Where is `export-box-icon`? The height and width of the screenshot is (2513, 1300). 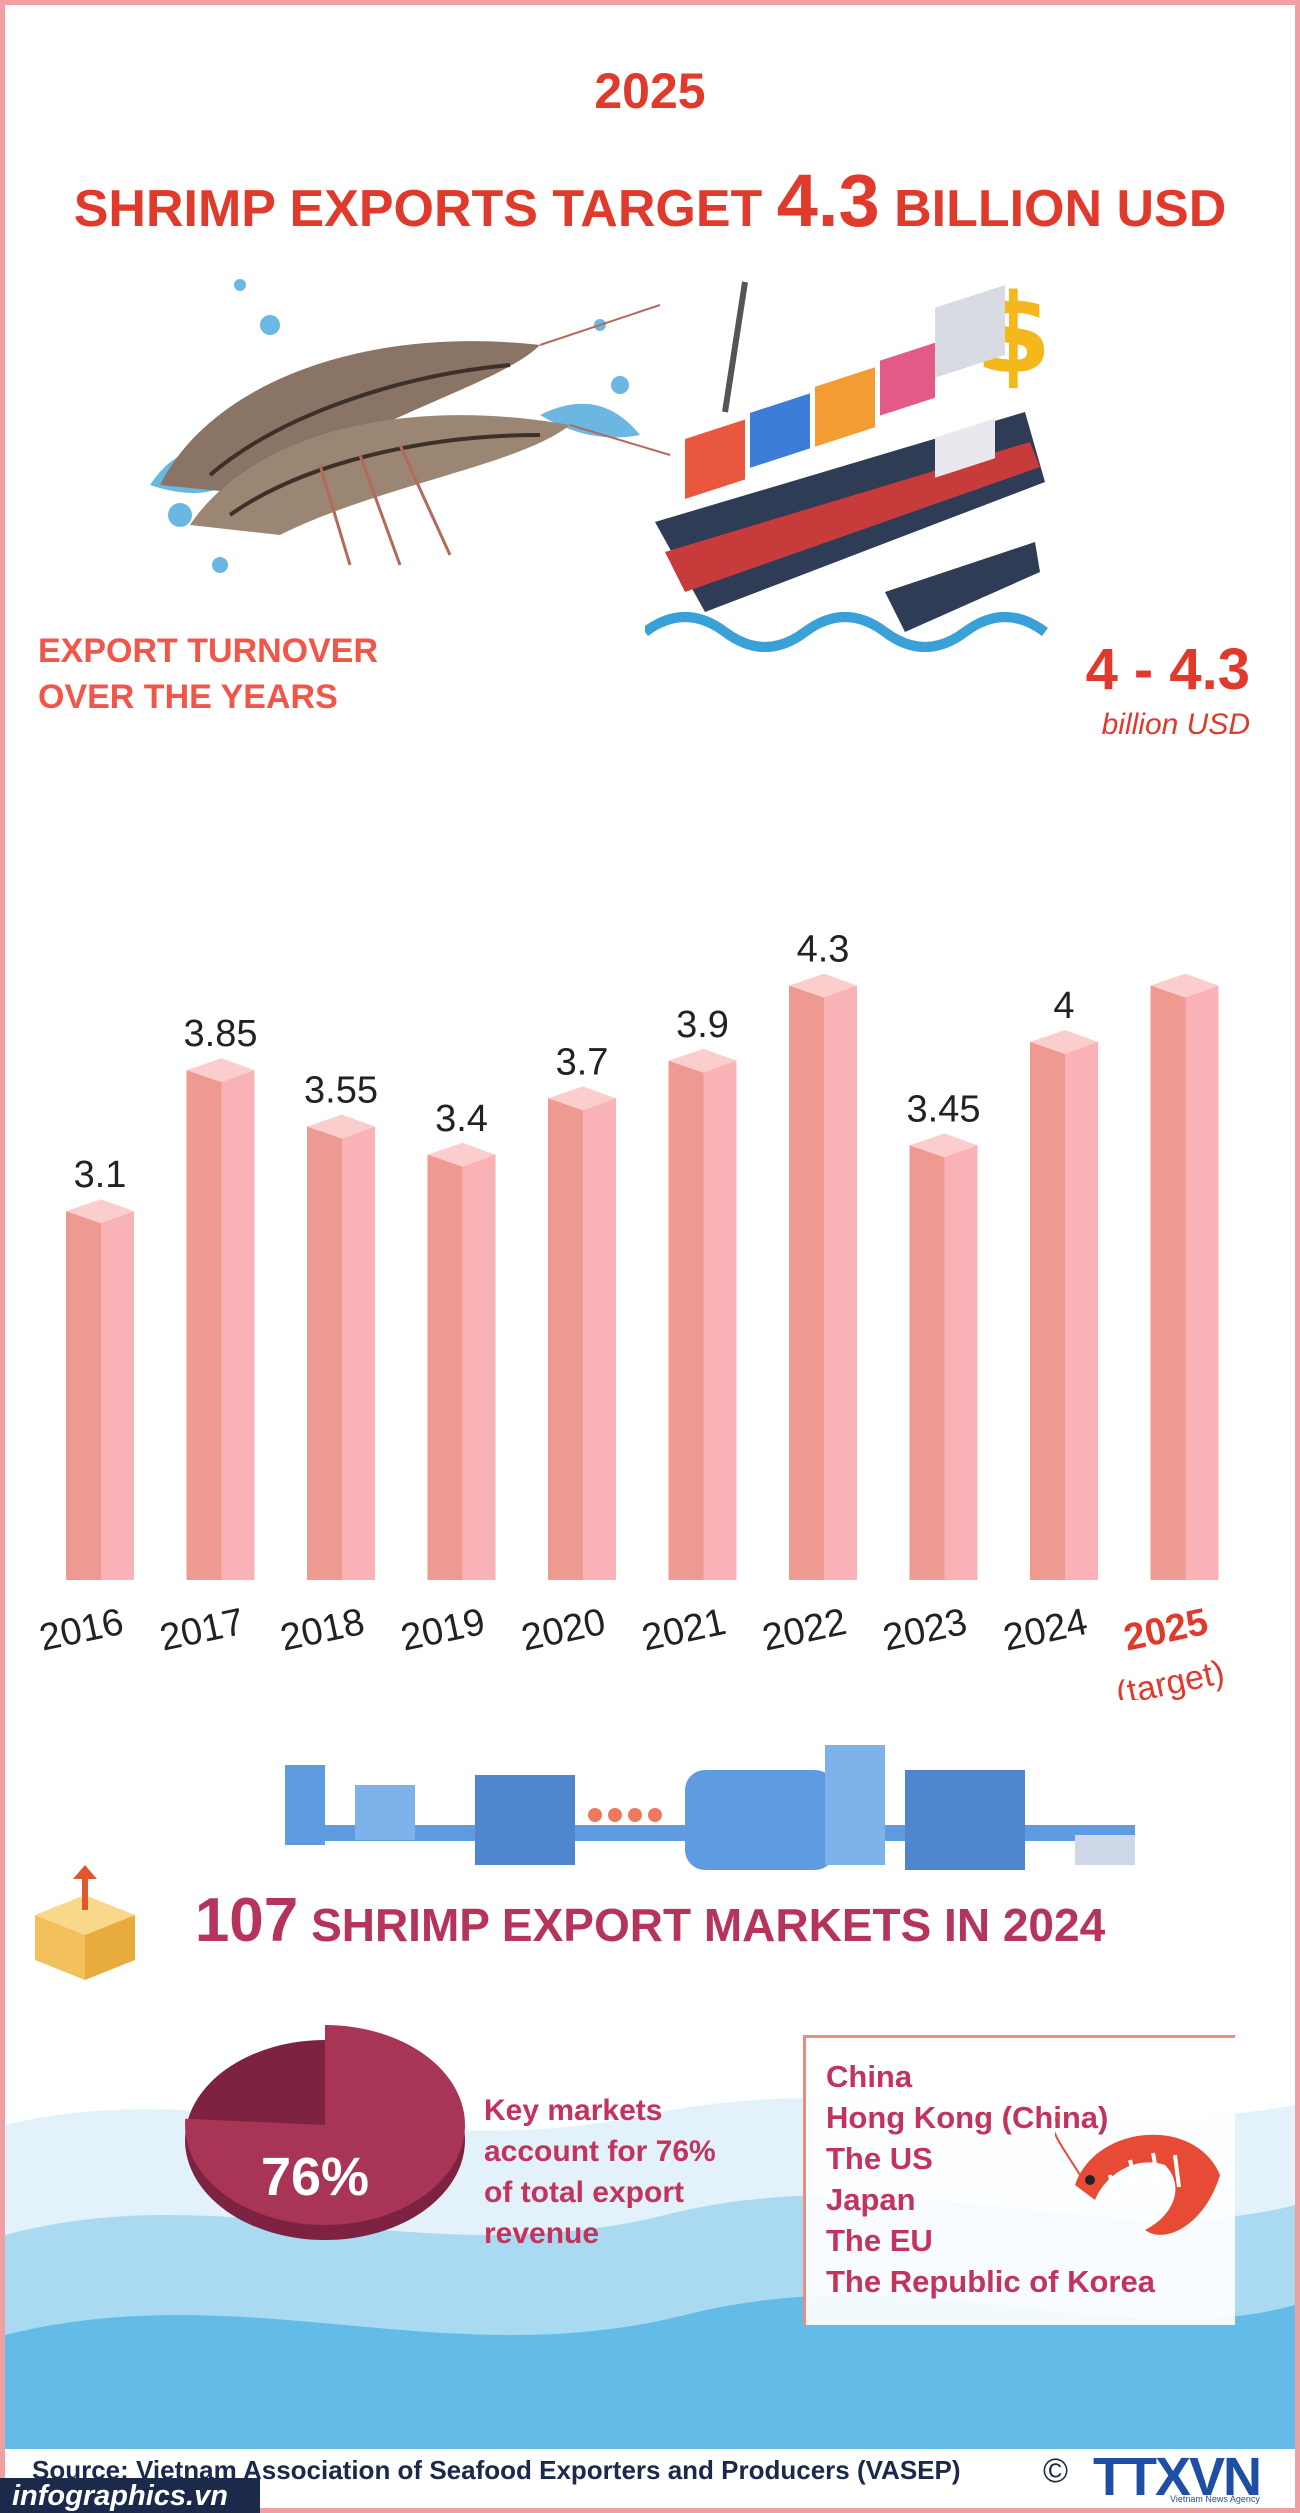 export-box-icon is located at coordinates (85, 1922).